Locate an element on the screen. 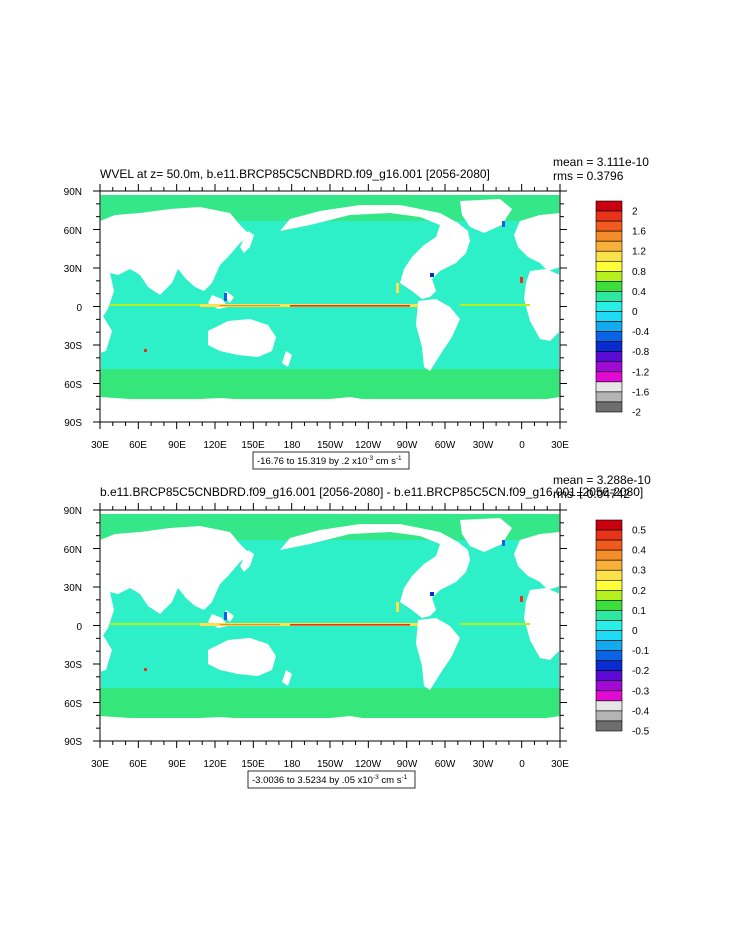 Image resolution: width=733 pixels, height=950 pixels. colorbar-label: 0.4 is located at coordinates (639, 292).